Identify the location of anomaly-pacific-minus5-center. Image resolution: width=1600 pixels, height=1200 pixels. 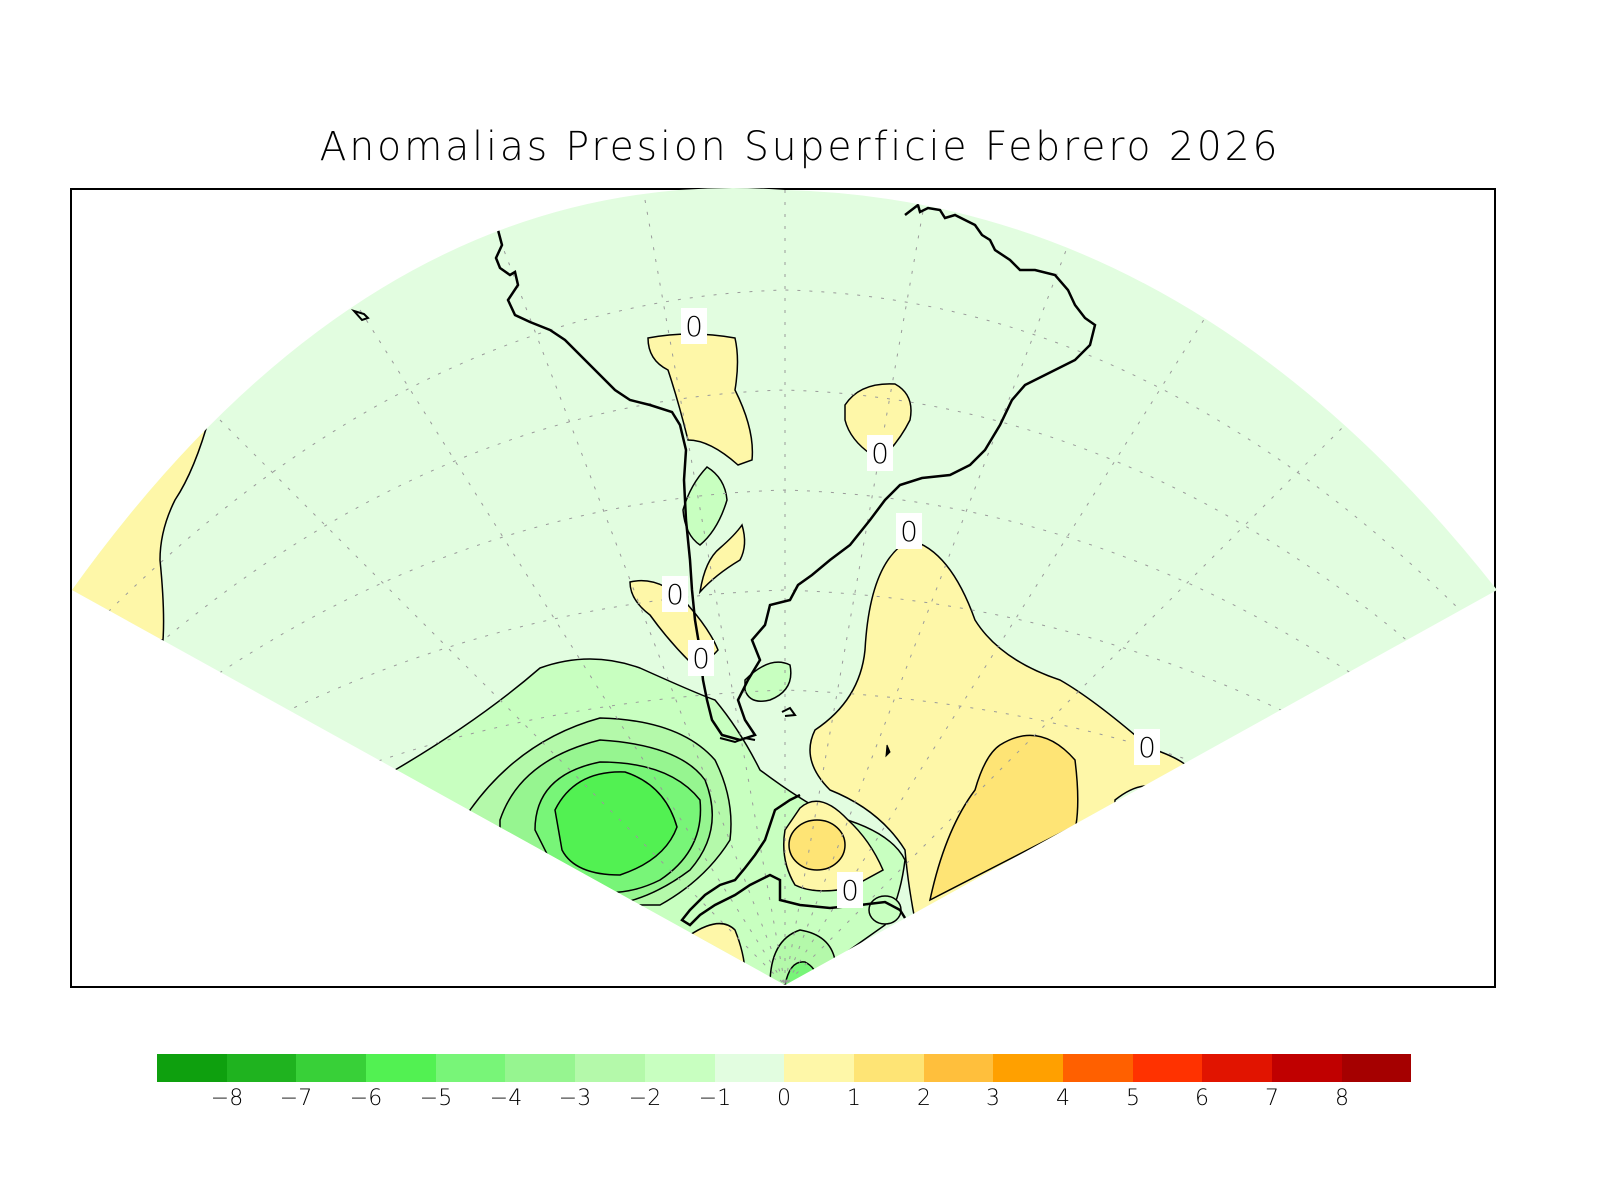
(616, 823).